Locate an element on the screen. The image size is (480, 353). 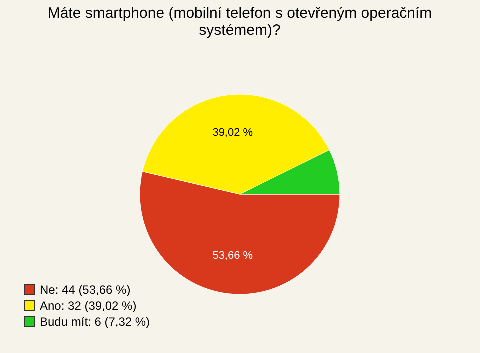
data-label: 53,66 % is located at coordinates (233, 256).